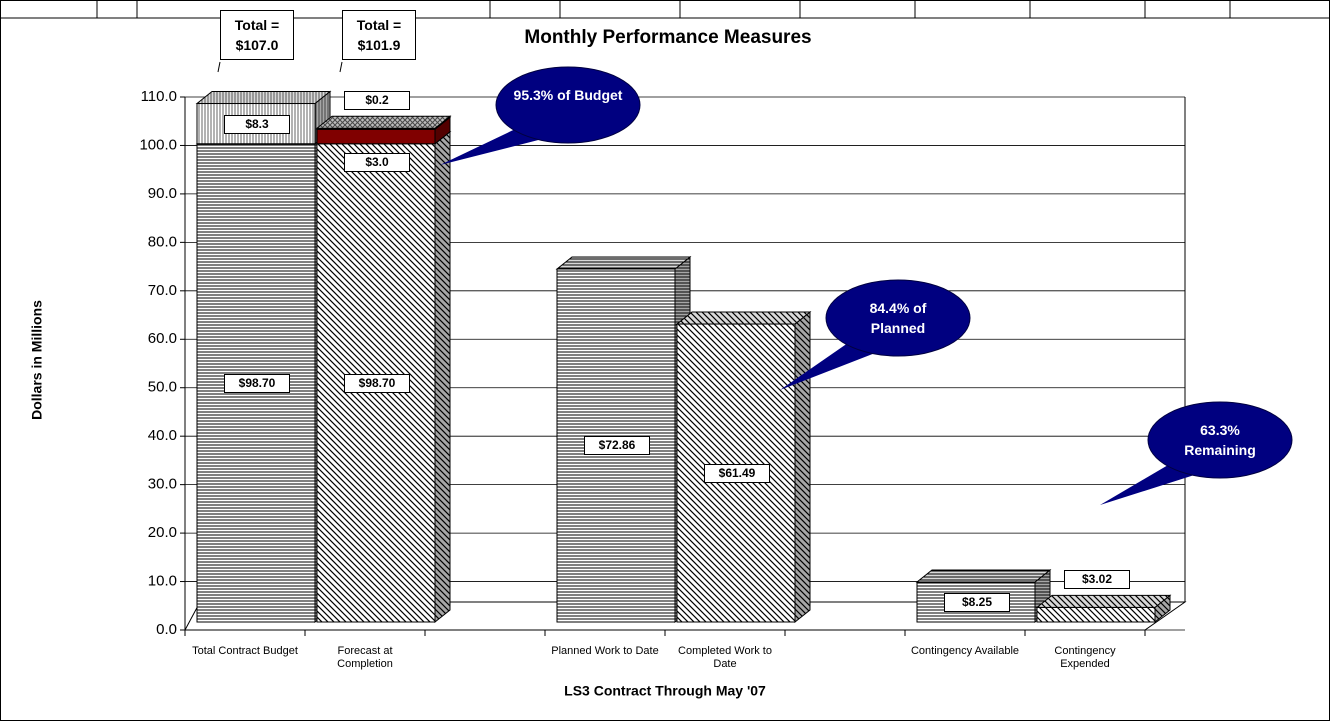  Describe the element at coordinates (379, 35) in the screenshot. I see `total-box: Total = $101.9` at that location.